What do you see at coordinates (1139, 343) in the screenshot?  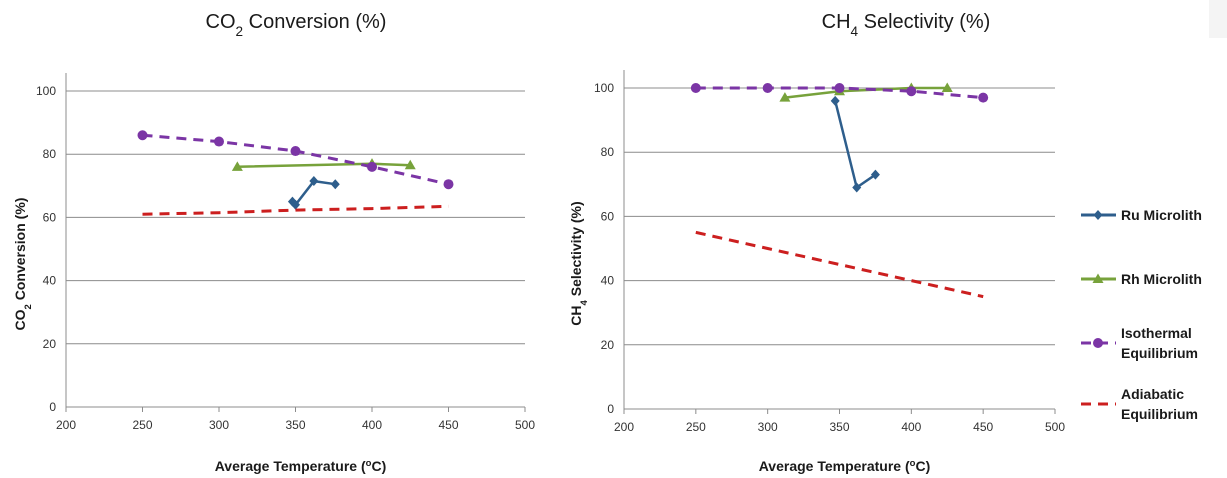 I see `legend-item: Isothermal Equilibrium` at bounding box center [1139, 343].